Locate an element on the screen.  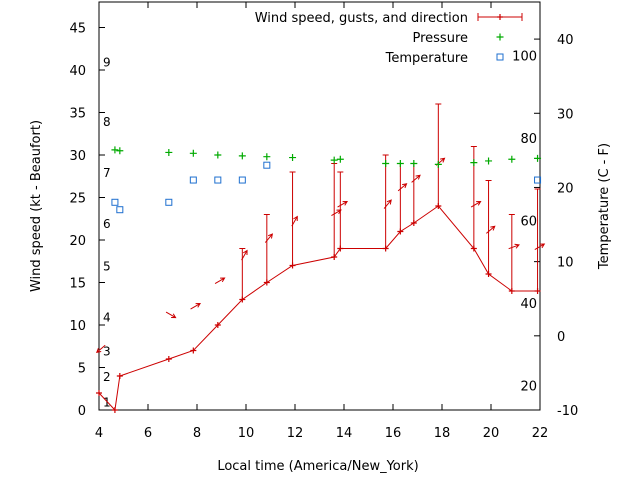
legend-pressure-marker is located at coordinates (500, 37).